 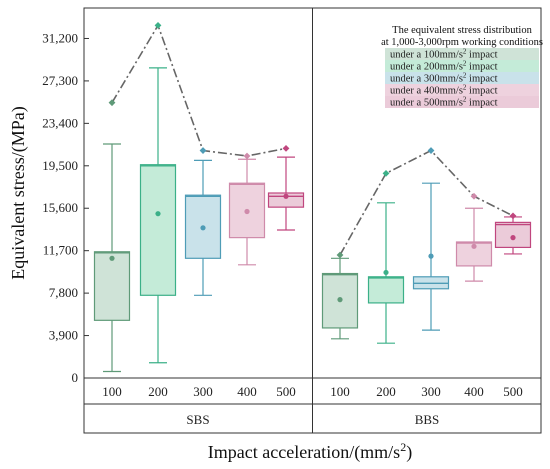 I want to click on legend-entry: under a 100mm/s2 impact, so click(x=444, y=54).